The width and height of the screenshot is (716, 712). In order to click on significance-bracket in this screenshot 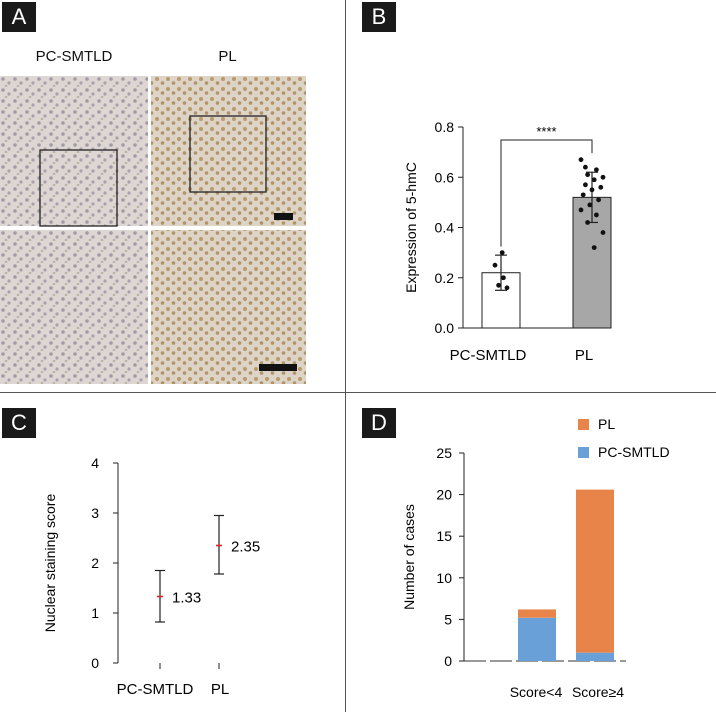, I will do `click(546, 193)`.